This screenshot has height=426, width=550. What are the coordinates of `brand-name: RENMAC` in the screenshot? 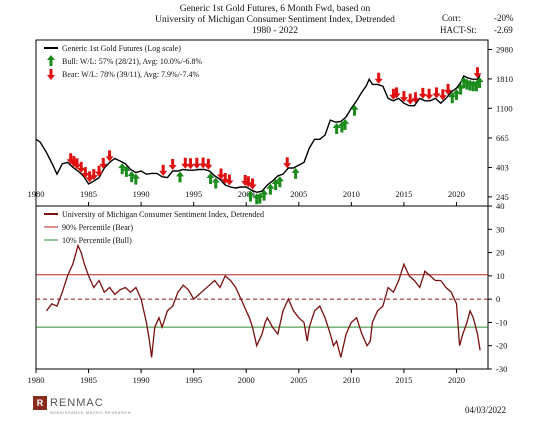 It's located at (77, 403).